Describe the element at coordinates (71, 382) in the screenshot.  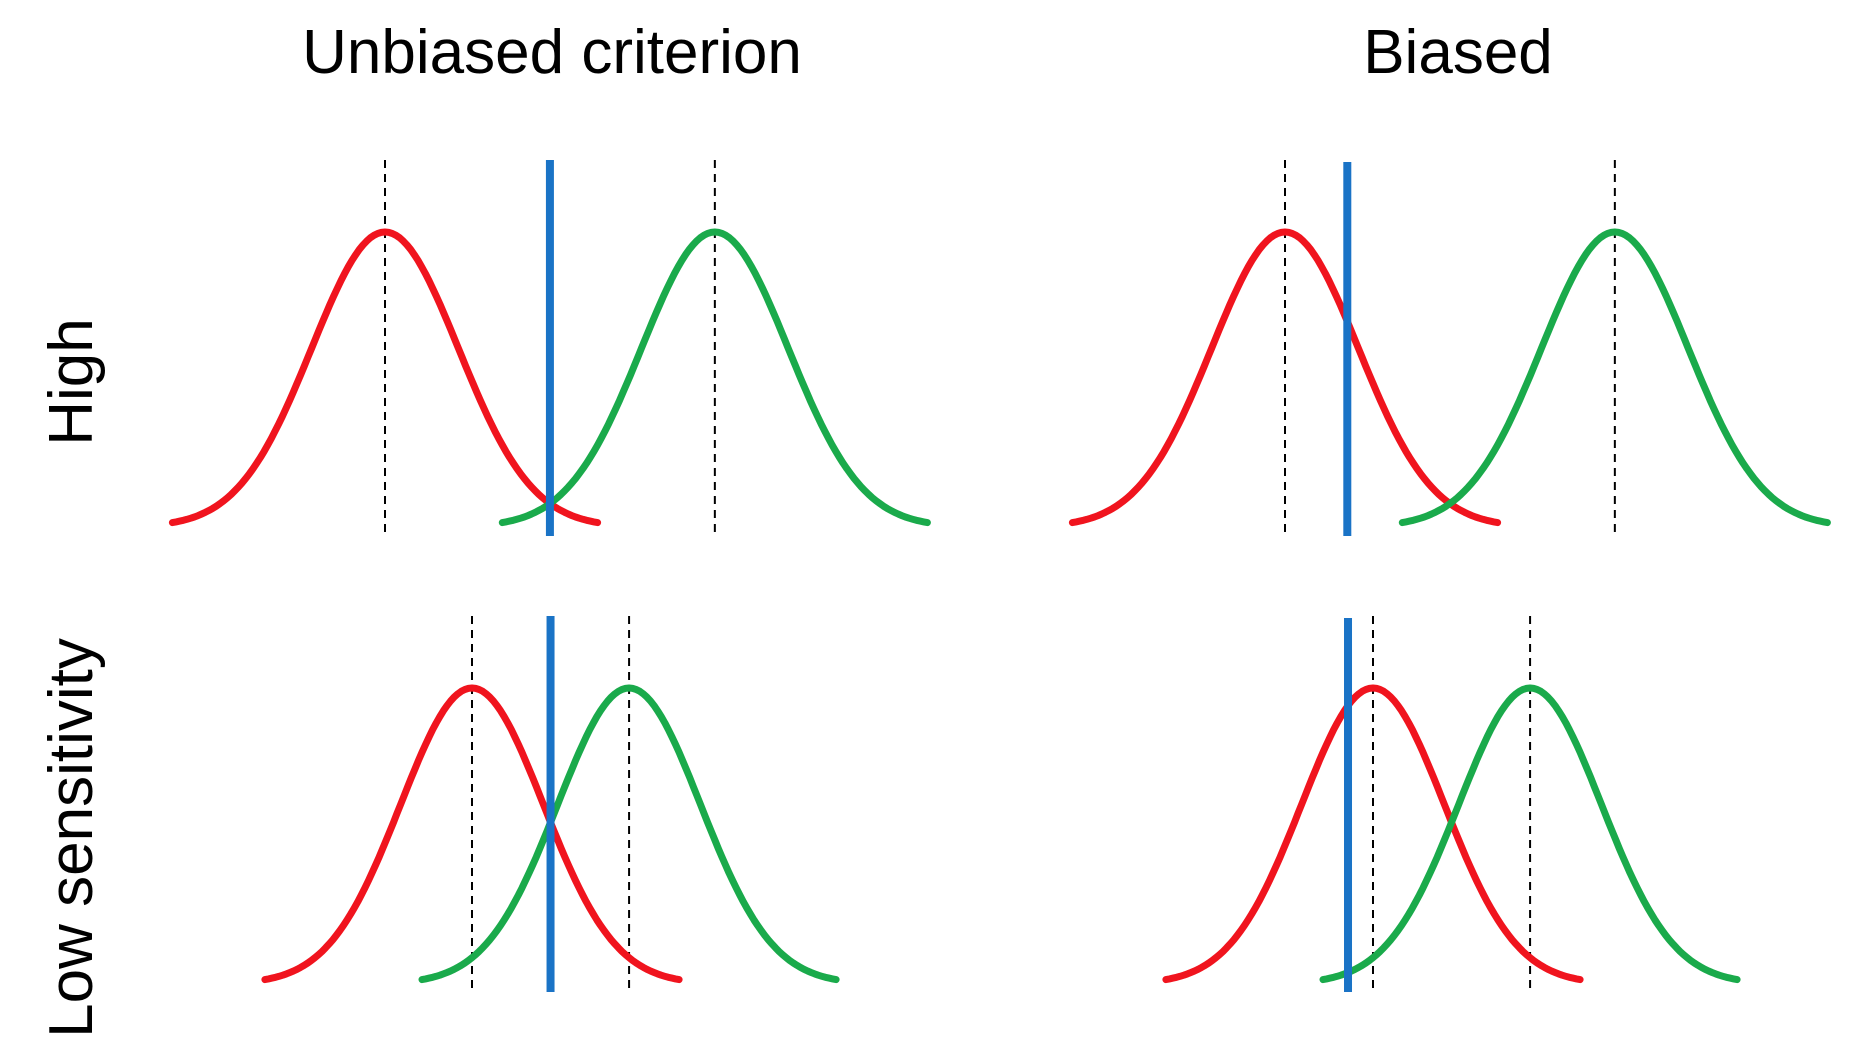
I see `row-label-high: High` at that location.